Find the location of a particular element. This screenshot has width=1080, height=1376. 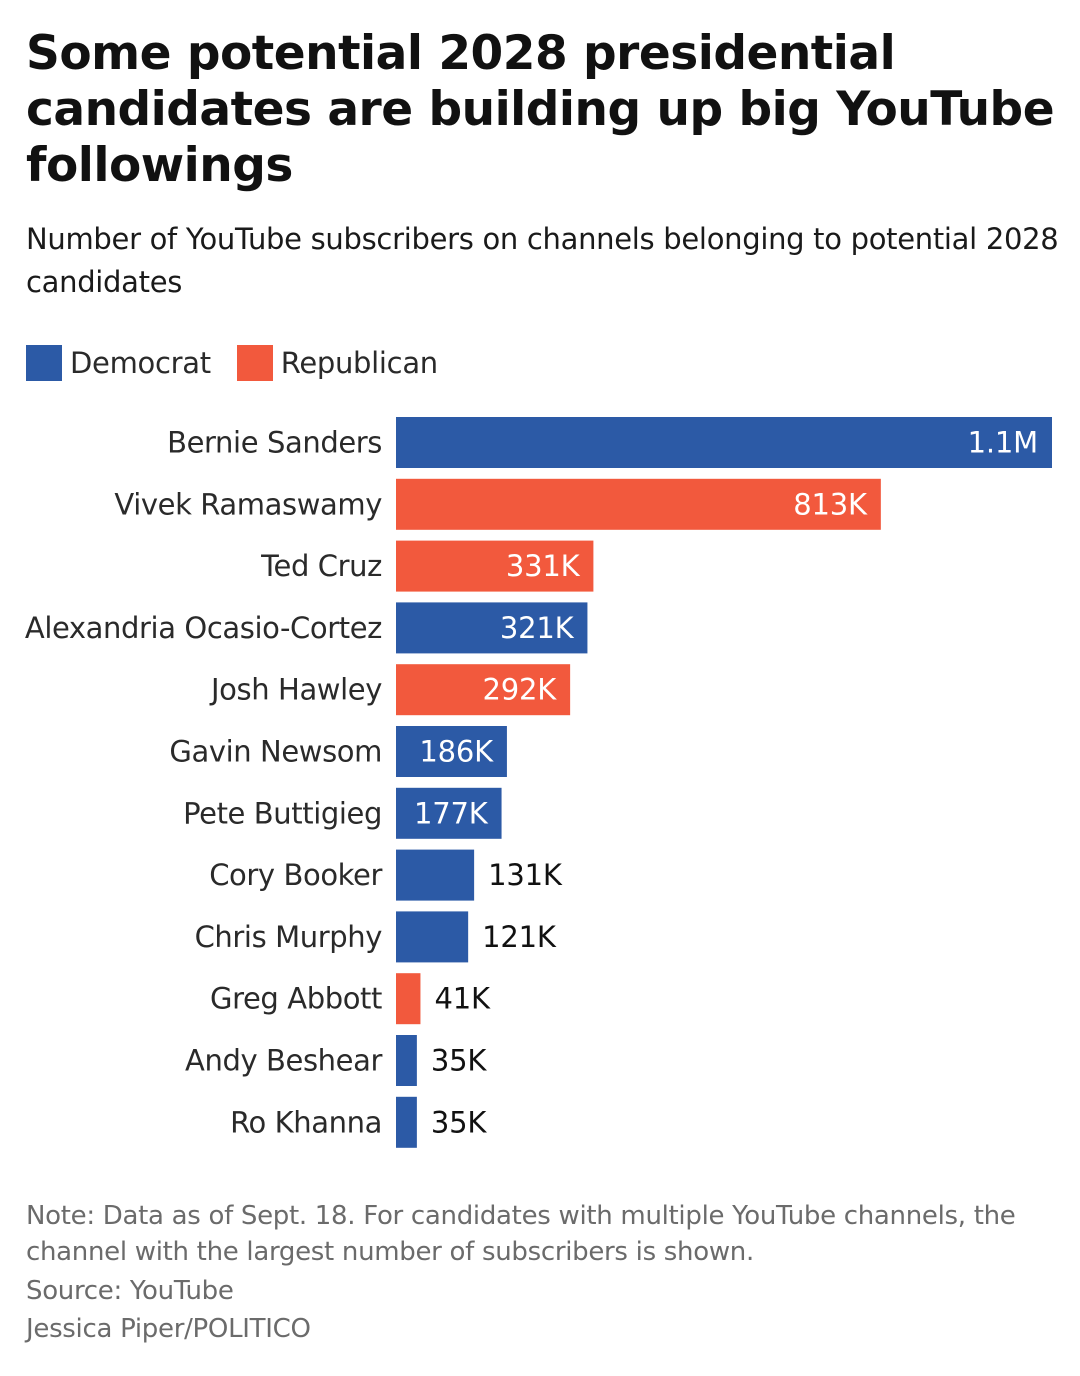

value-label-gavin-newsom: 186K is located at coordinates (456, 752).